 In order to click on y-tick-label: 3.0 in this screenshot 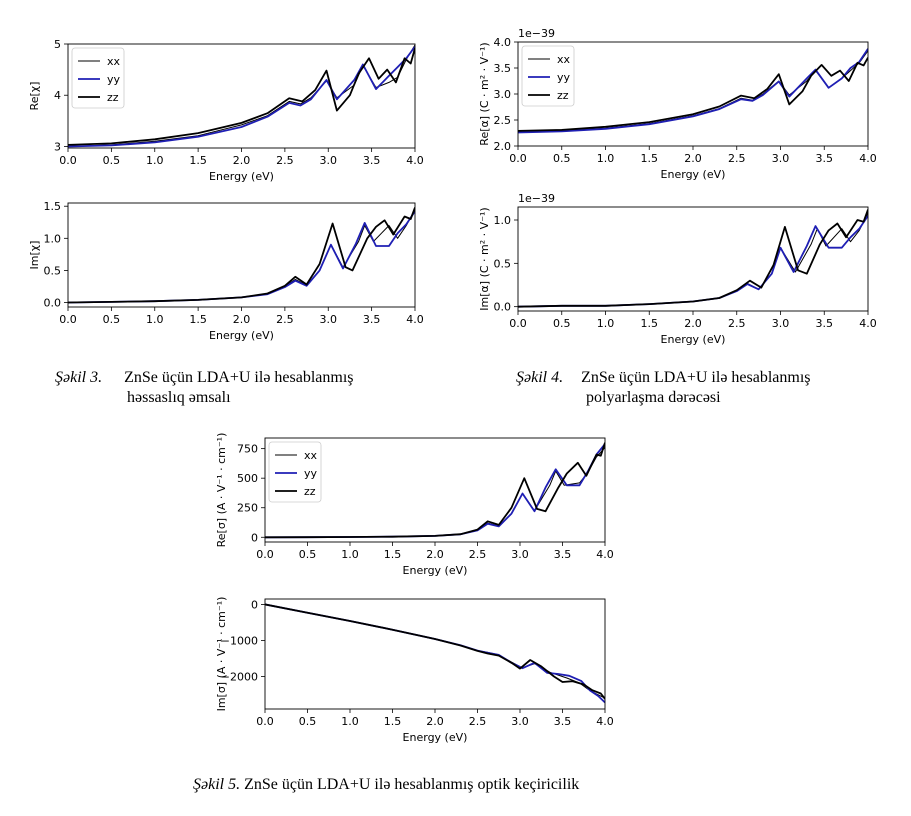, I will do `click(503, 94)`.